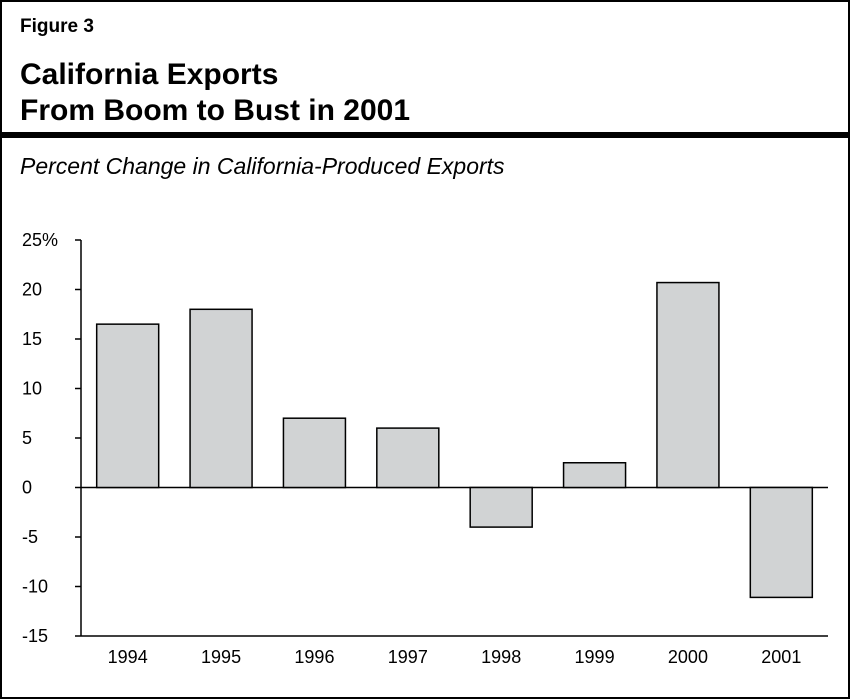 Image resolution: width=850 pixels, height=699 pixels. Describe the element at coordinates (408, 458) in the screenshot. I see `bar-1997` at that location.